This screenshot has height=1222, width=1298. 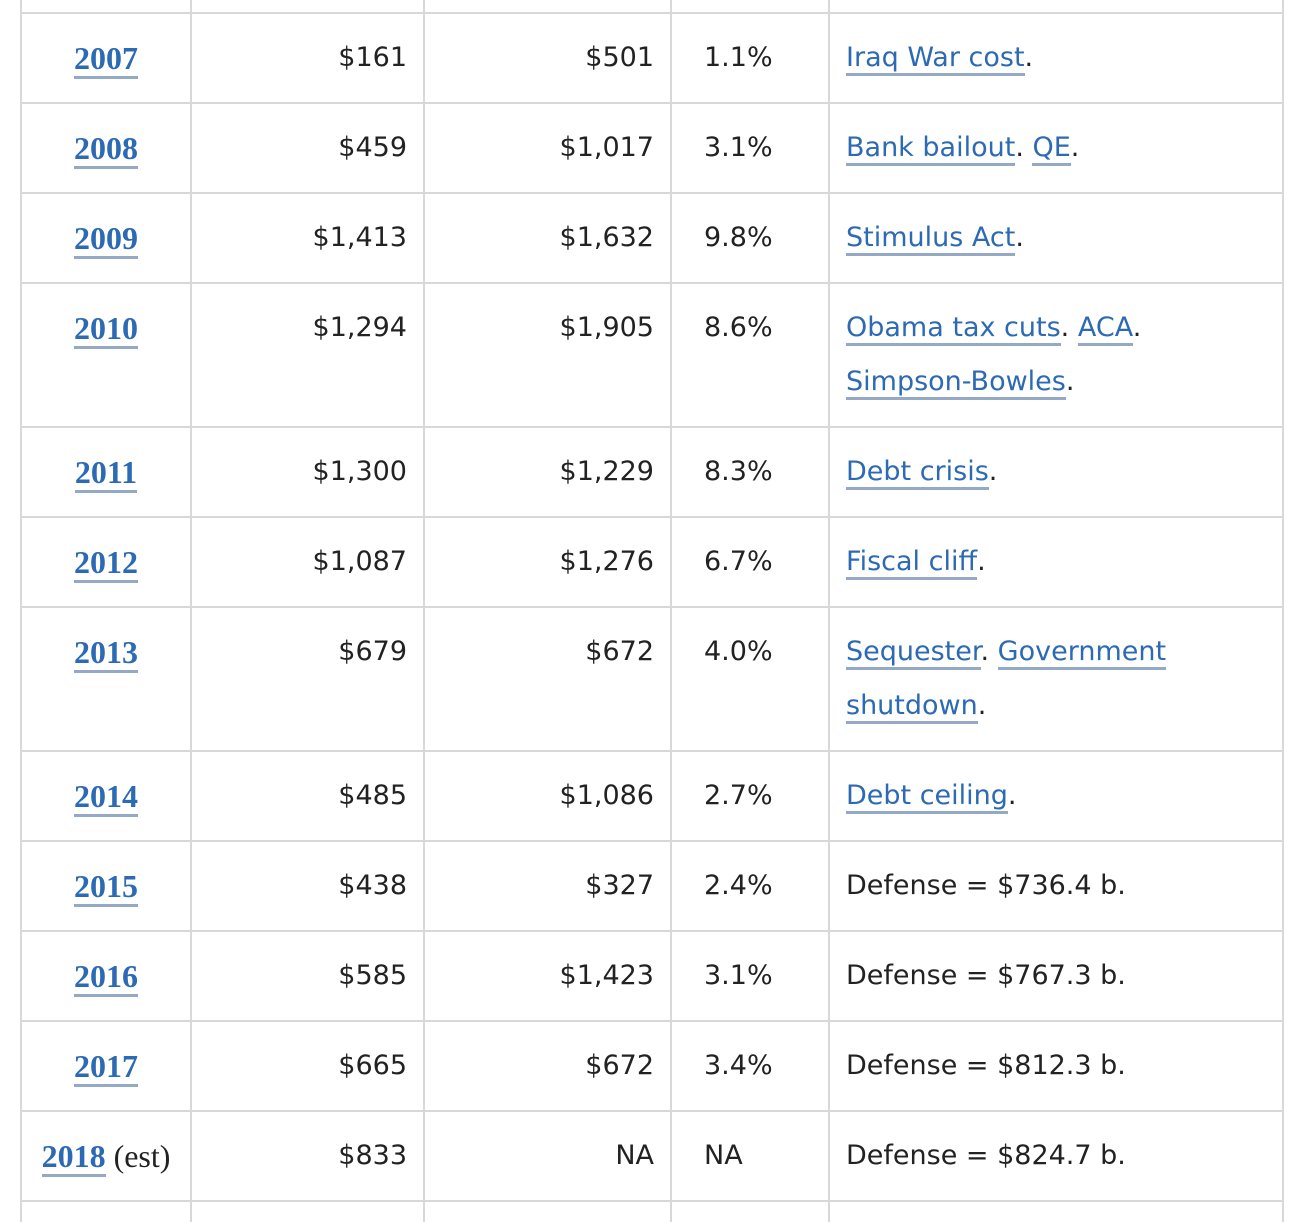 What do you see at coordinates (307, 679) in the screenshot?
I see `deficit-cell: $679` at bounding box center [307, 679].